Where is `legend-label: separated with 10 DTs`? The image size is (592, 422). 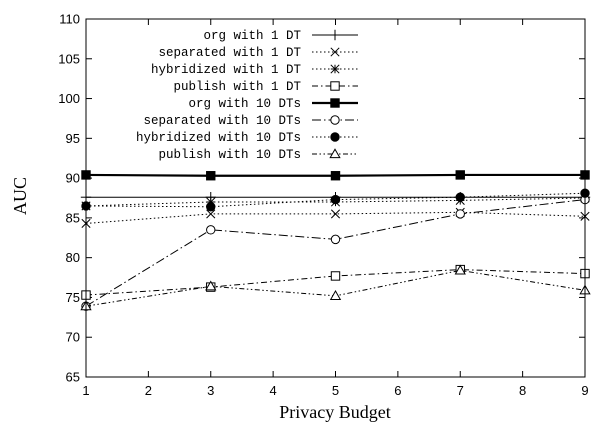
legend-label: separated with 10 DTs is located at coordinates (222, 121).